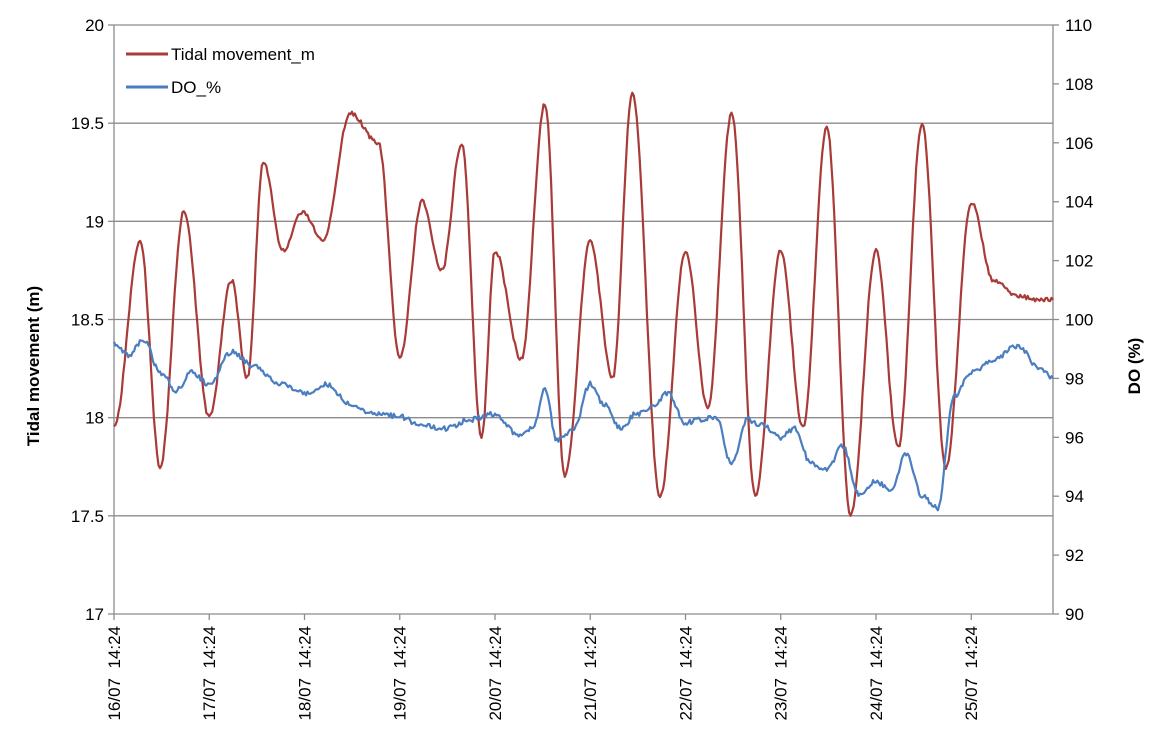  What do you see at coordinates (114, 673) in the screenshot?
I see `x-tick-label: 16/07 14:24` at bounding box center [114, 673].